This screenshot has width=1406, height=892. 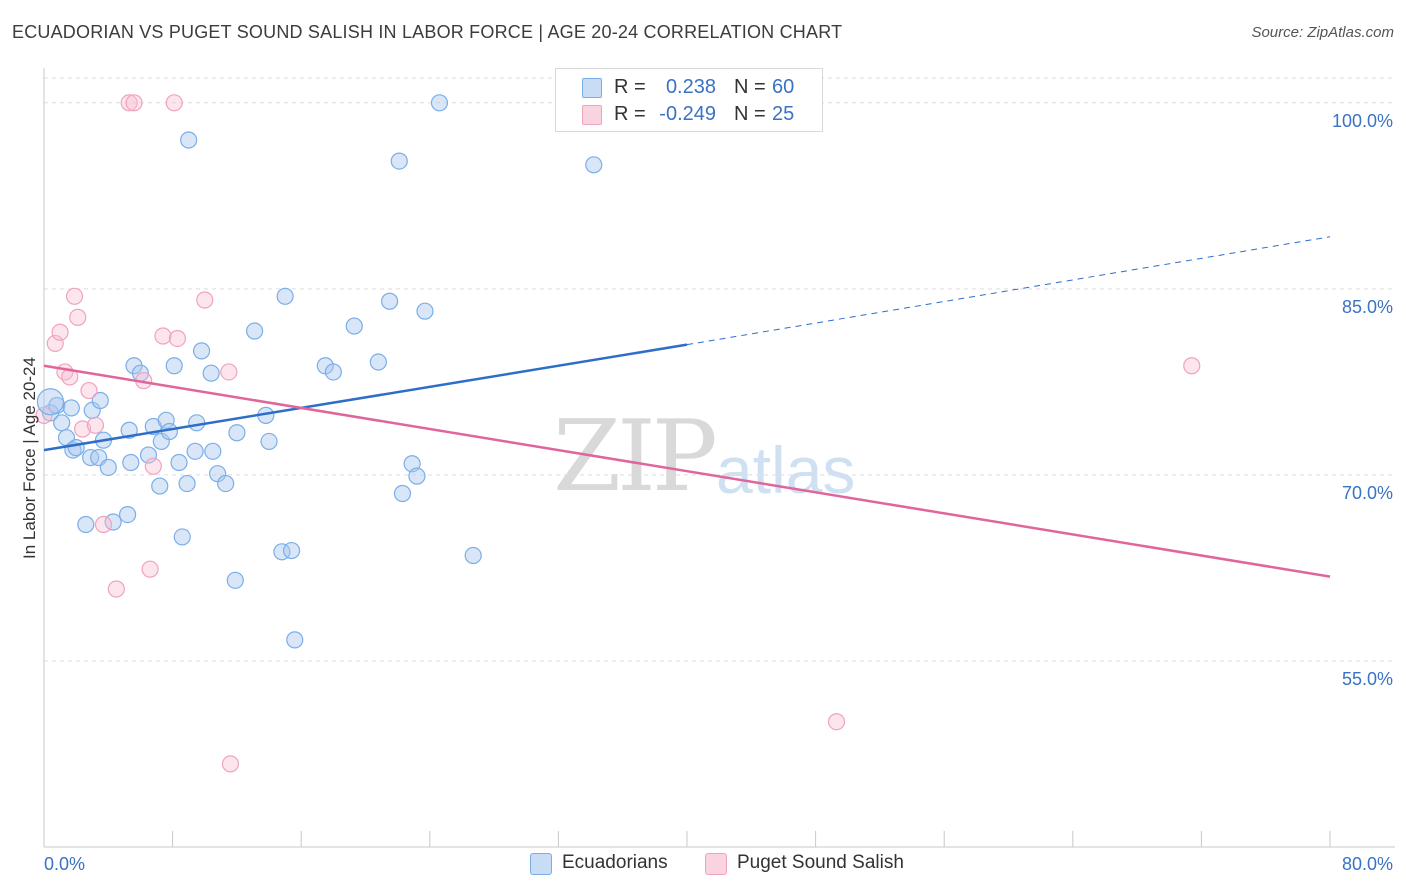 I want to click on series-legend: Ecuadorians Puget Sound Salish, so click(x=703, y=864).